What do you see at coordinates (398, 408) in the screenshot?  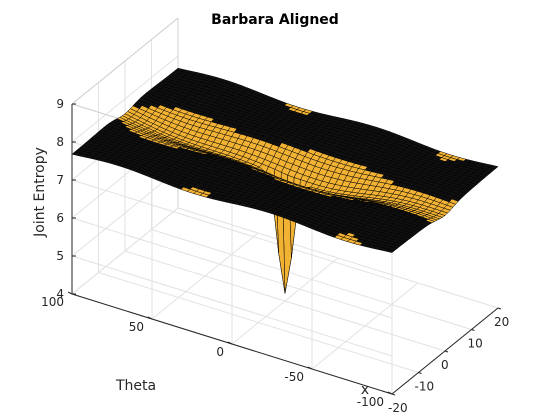 I see `x-tick-label: -20` at bounding box center [398, 408].